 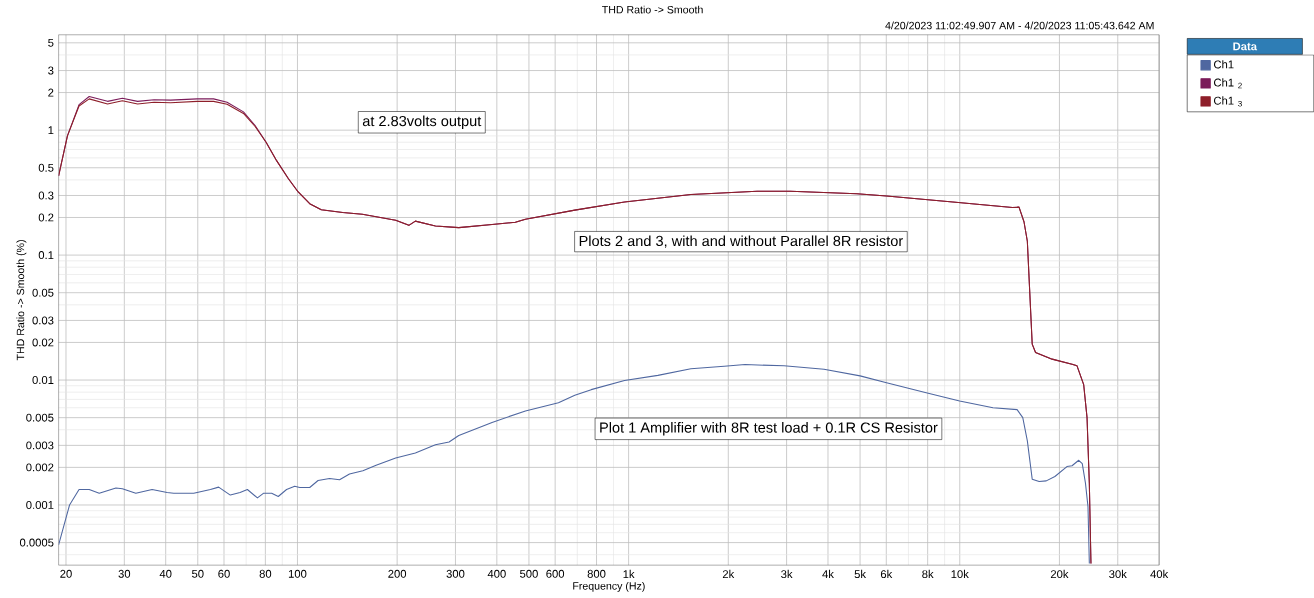 What do you see at coordinates (886, 574) in the screenshot?
I see `x-tick-label: 6k` at bounding box center [886, 574].